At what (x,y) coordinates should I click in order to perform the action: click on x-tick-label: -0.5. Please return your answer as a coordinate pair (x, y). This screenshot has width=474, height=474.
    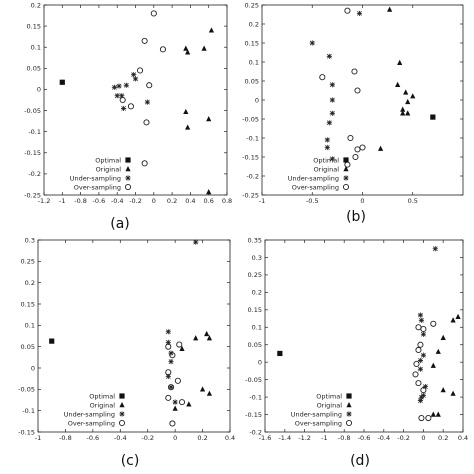
    Looking at the image, I should click on (312, 201).